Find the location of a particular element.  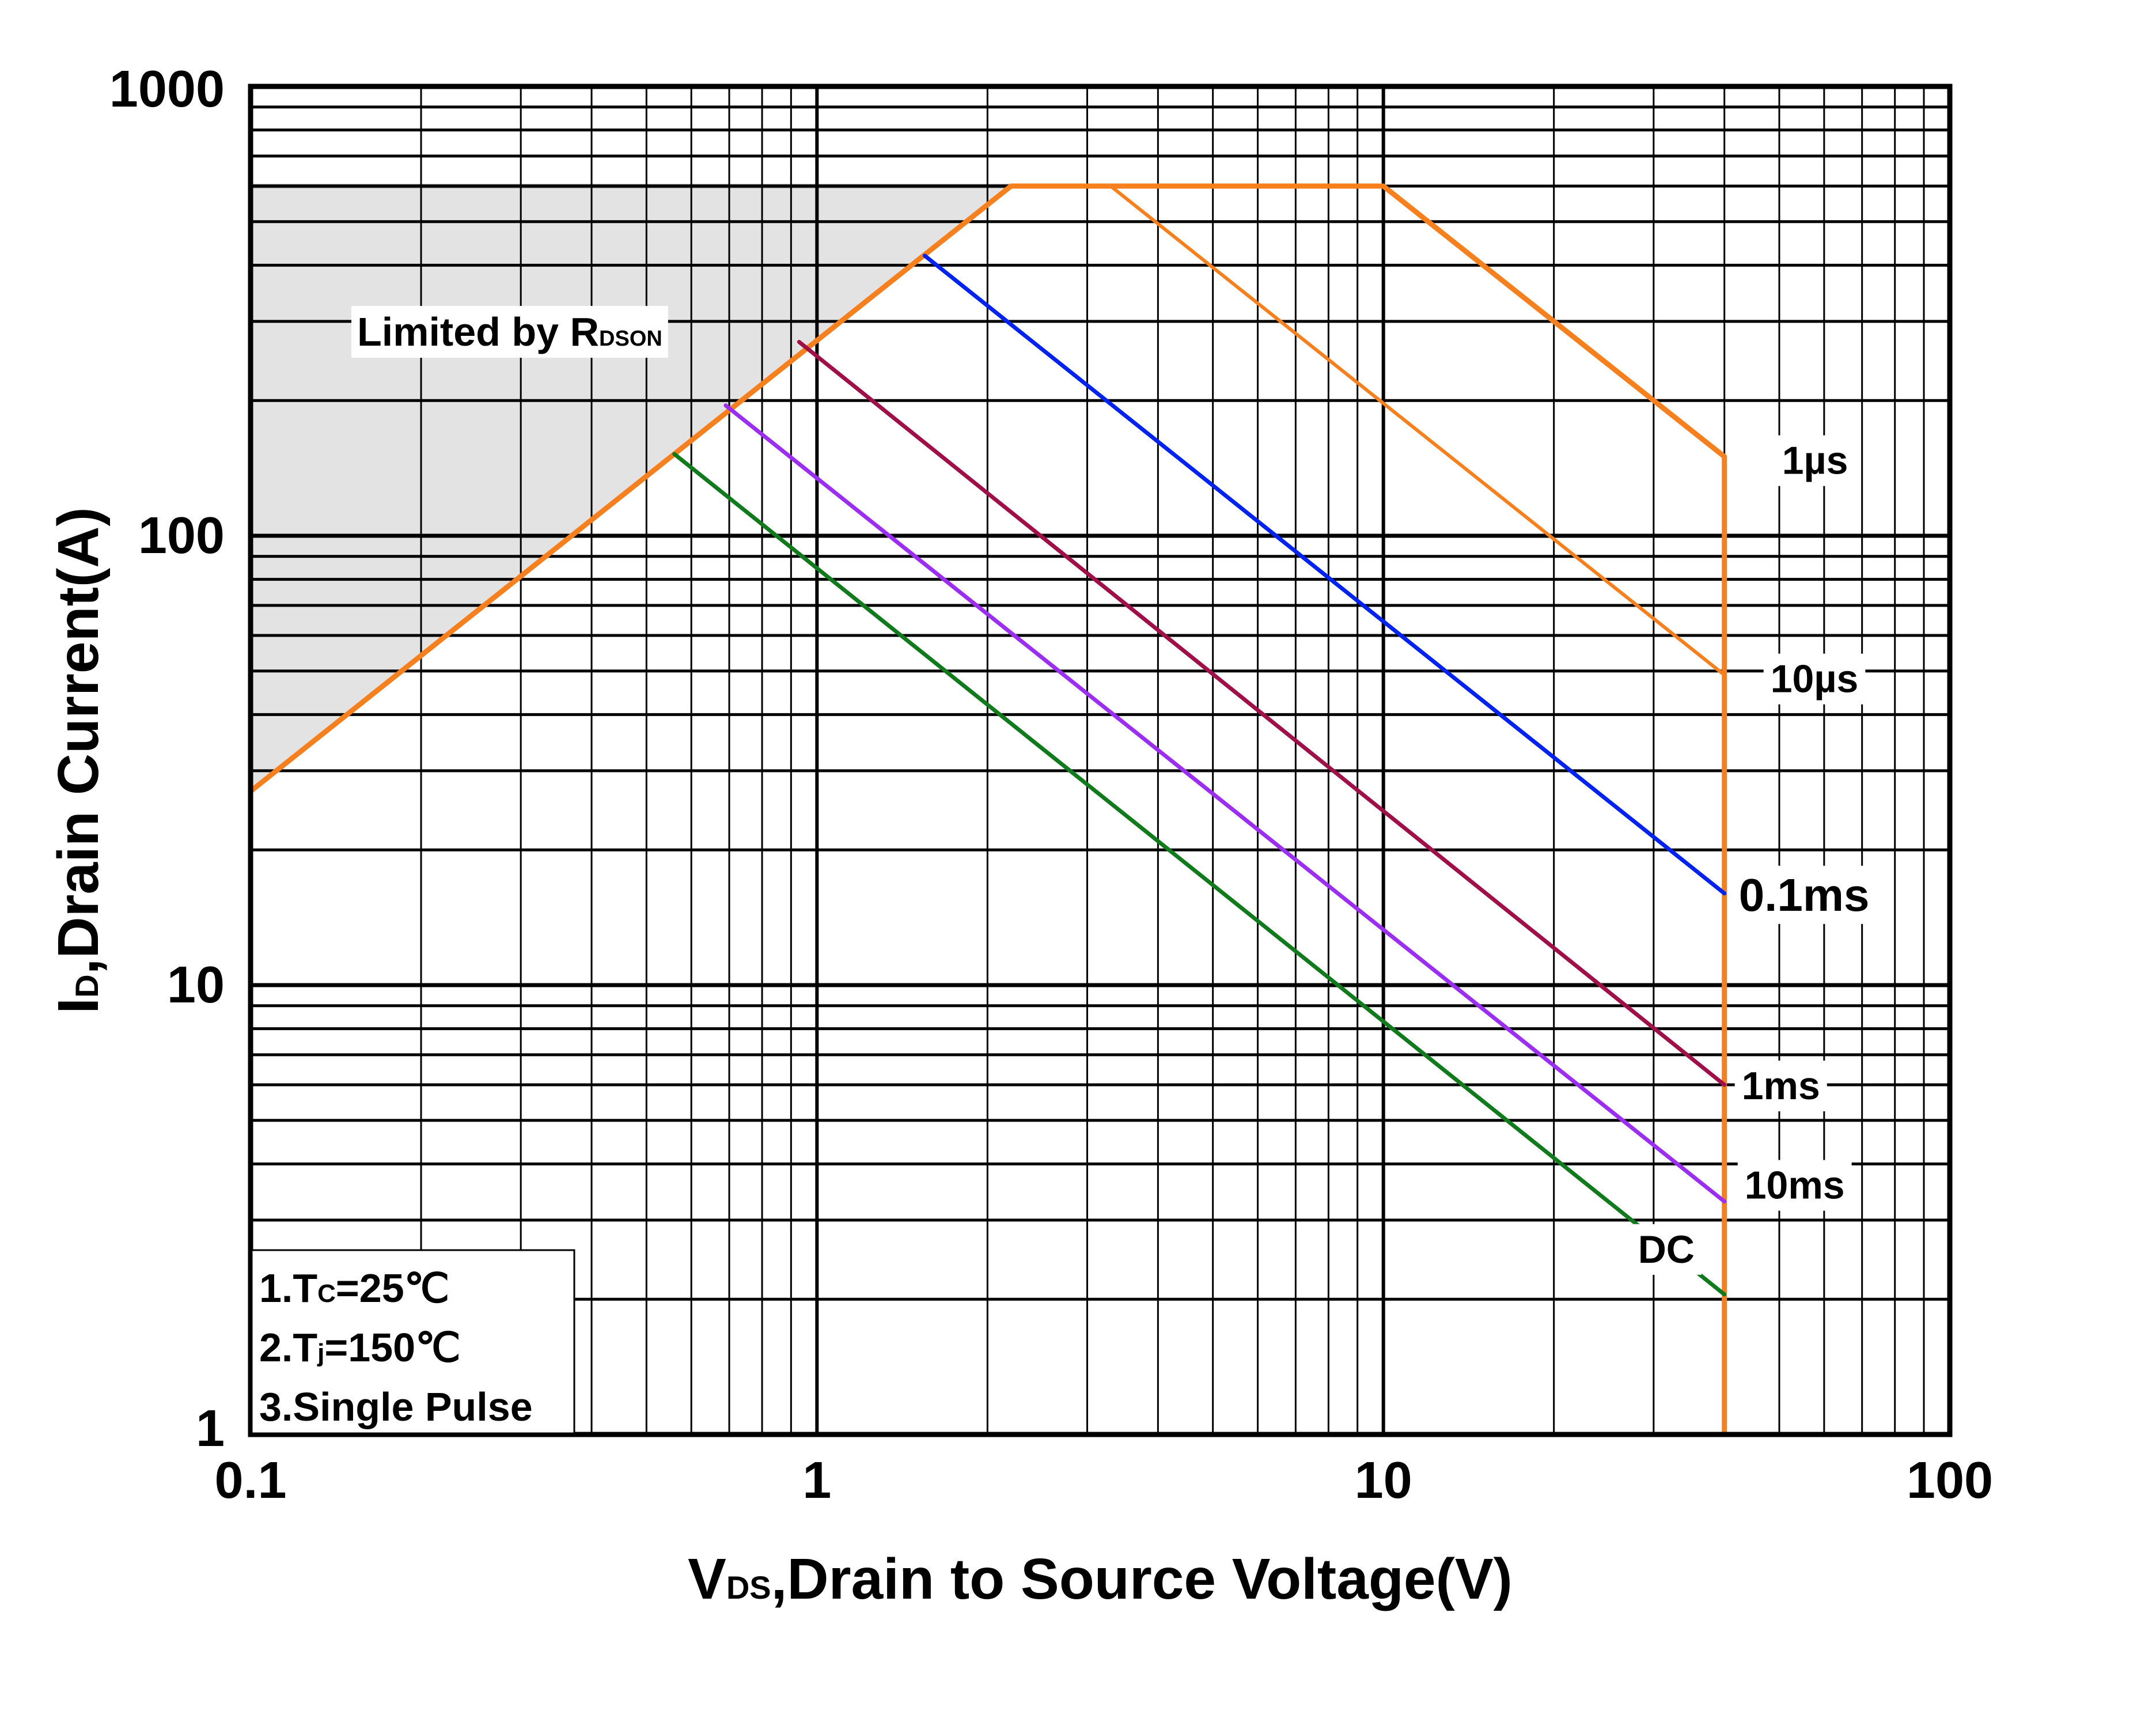

series-label-2: 0.1ms is located at coordinates (1804, 895).